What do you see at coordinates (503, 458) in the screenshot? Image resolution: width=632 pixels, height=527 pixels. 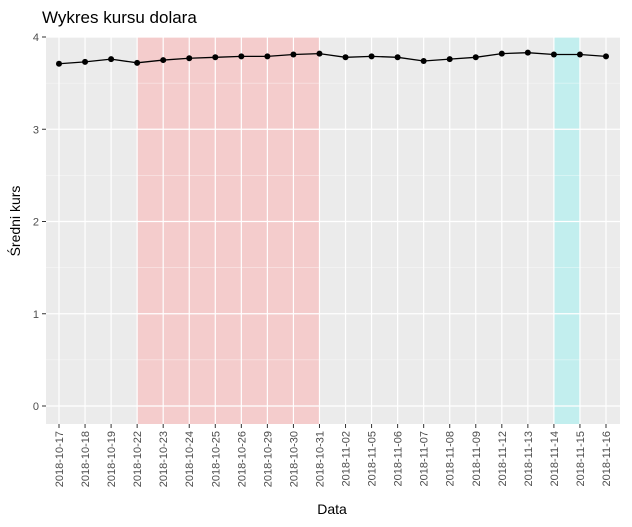 I see `x-tick-label: 2018-11-12` at bounding box center [503, 458].